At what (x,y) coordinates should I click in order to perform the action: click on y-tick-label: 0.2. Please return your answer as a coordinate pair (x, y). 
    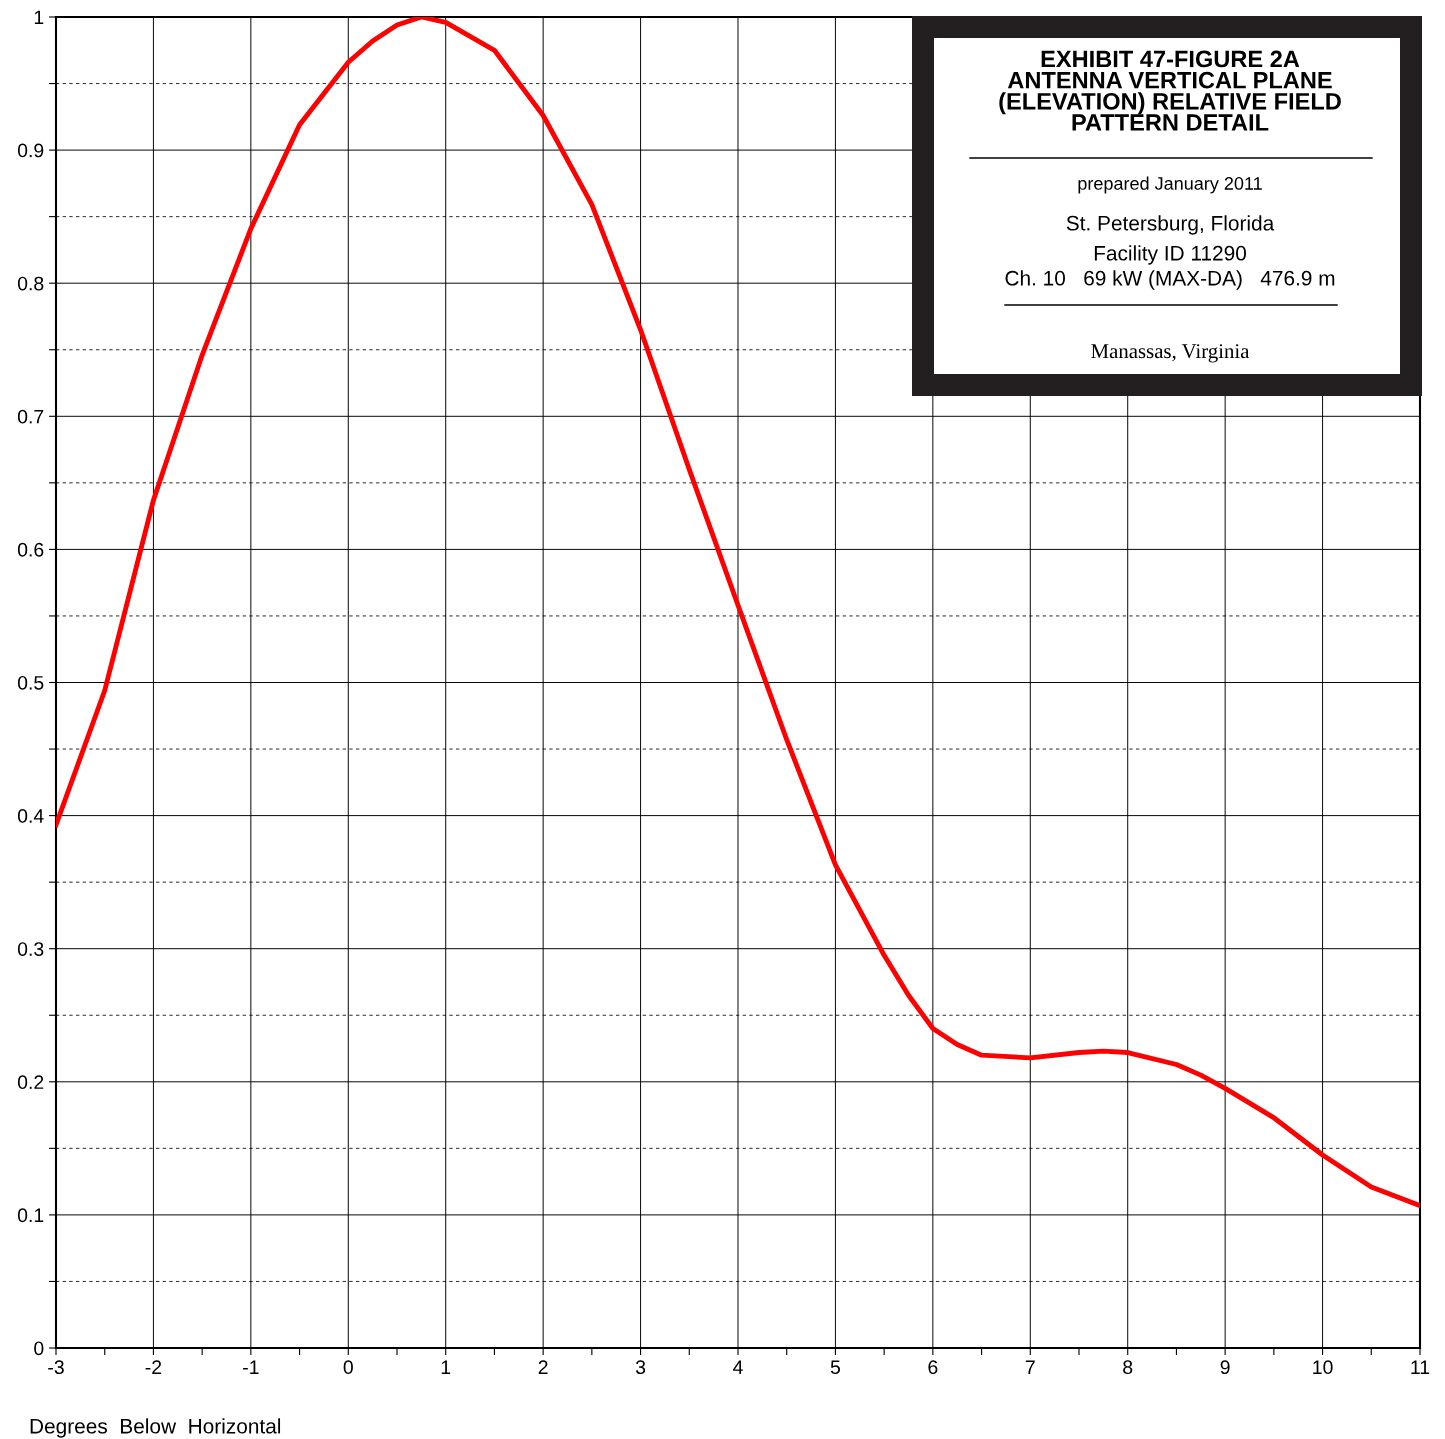
    Looking at the image, I should click on (30, 1082).